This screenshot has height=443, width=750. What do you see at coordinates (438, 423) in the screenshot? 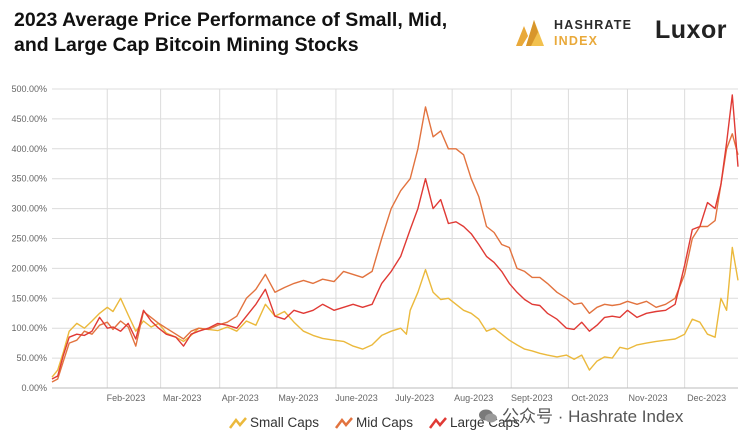
I see `legend-swatch-large-caps` at bounding box center [438, 423].